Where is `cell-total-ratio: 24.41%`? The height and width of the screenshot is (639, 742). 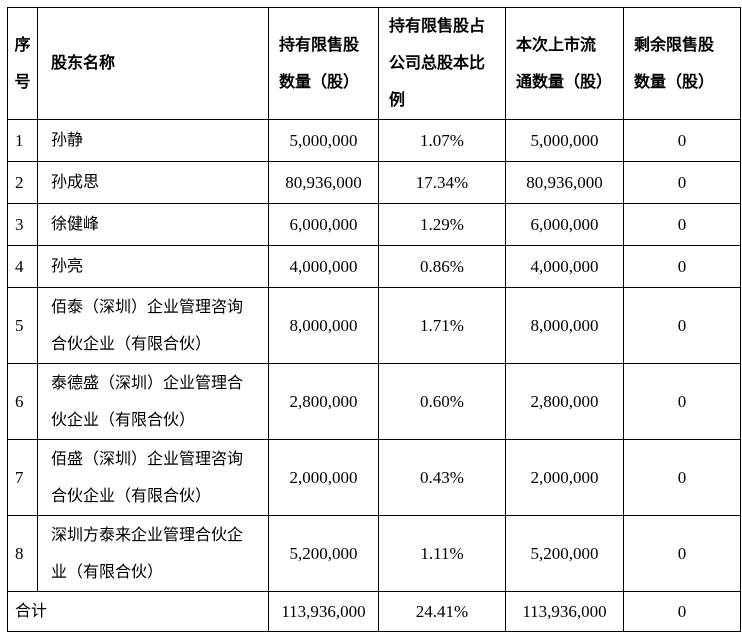
cell-total-ratio: 24.41% is located at coordinates (442, 611).